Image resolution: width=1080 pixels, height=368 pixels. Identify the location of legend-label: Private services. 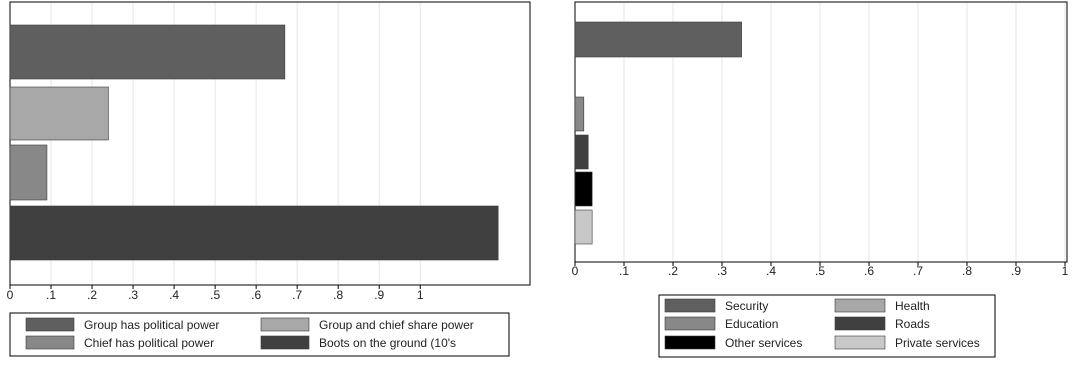
(937, 343).